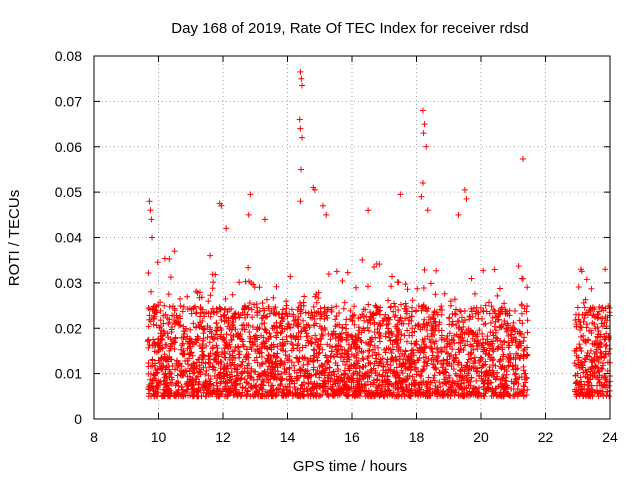 The height and width of the screenshot is (480, 640). I want to click on y-tick-label: 0.03, so click(68, 283).